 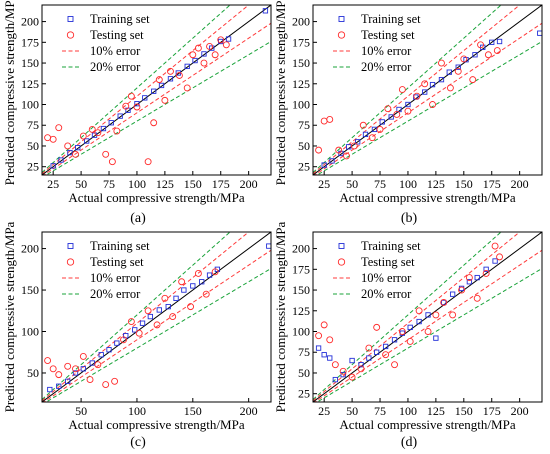 I want to click on legend-label: Testing set, so click(x=117, y=262).